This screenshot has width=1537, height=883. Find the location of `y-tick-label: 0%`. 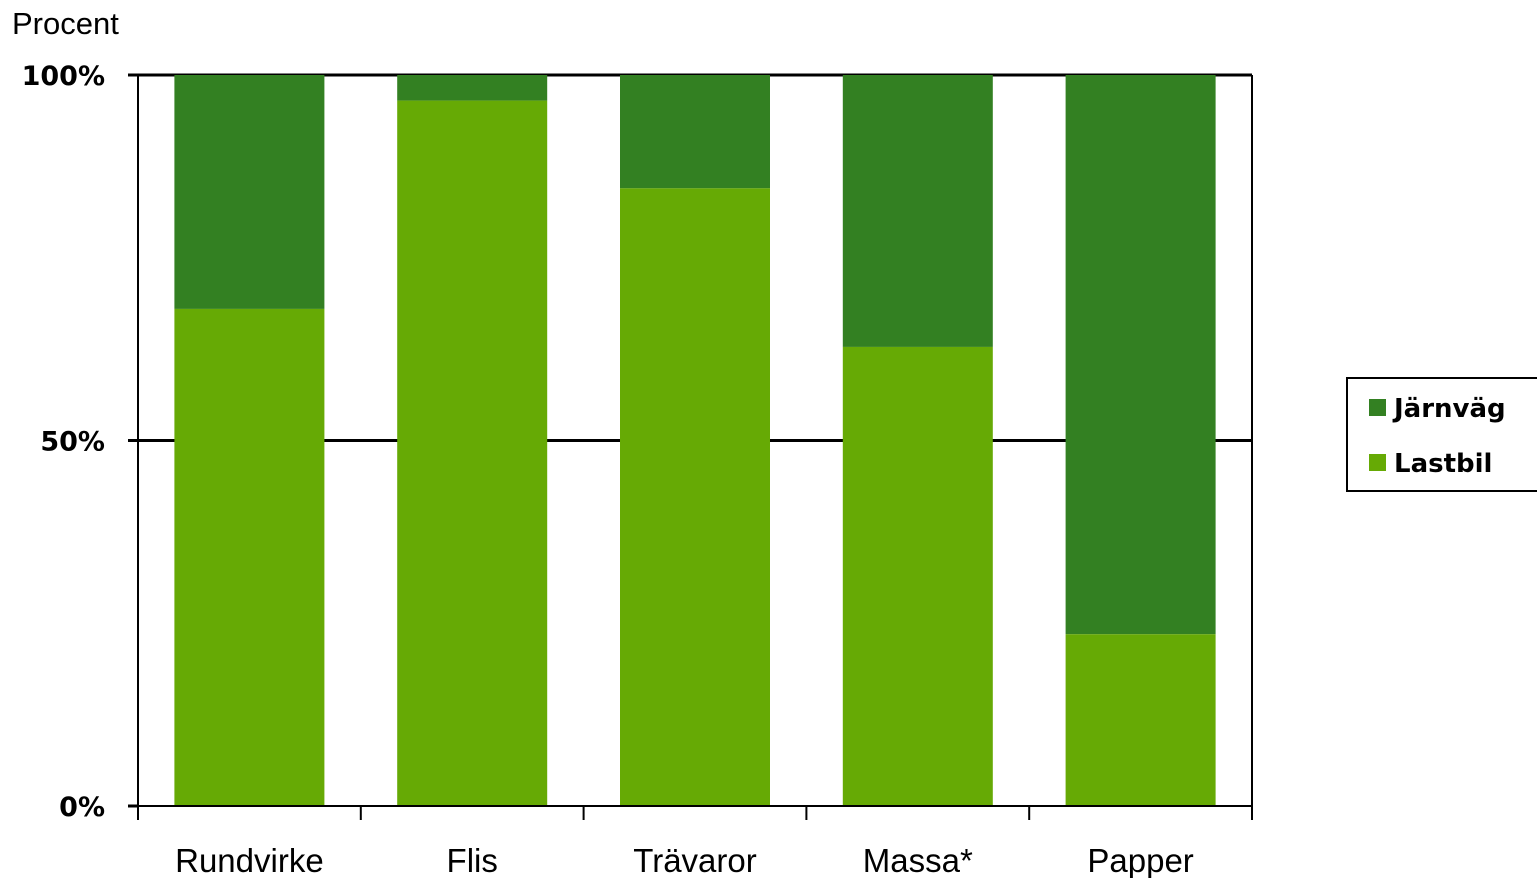

y-tick-label: 0% is located at coordinates (82, 807).